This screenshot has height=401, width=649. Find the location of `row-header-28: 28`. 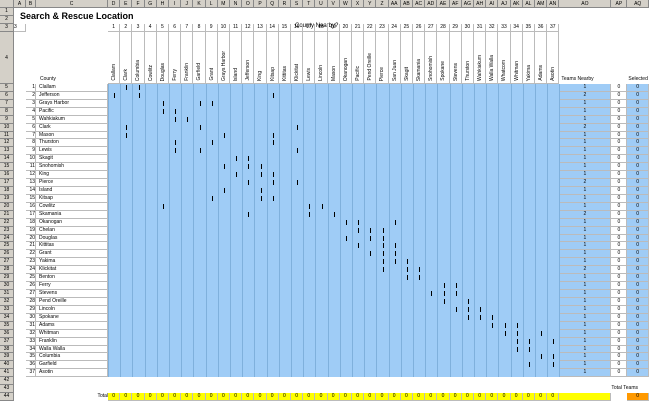

row-header-28: 28 is located at coordinates (7, 270).